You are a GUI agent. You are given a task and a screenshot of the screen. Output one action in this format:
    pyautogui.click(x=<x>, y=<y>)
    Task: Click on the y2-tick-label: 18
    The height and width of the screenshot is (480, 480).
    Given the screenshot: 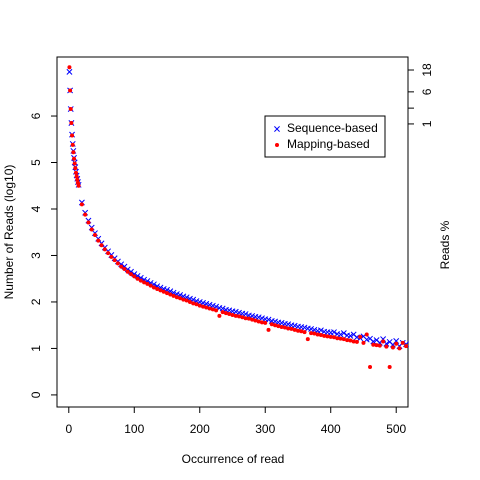 What is the action you would take?
    pyautogui.click(x=427, y=70)
    